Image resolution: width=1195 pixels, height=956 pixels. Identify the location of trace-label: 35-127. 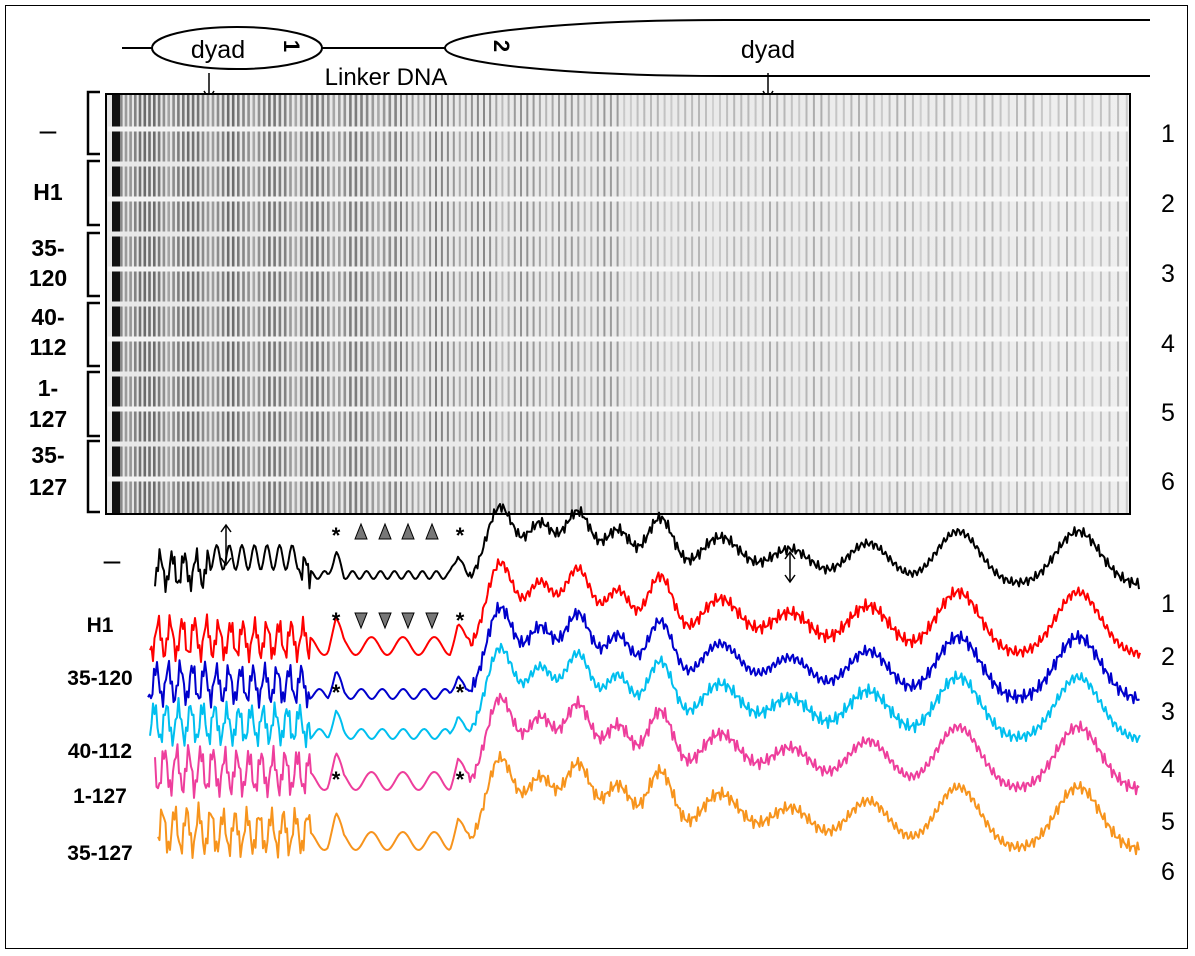
(99, 853).